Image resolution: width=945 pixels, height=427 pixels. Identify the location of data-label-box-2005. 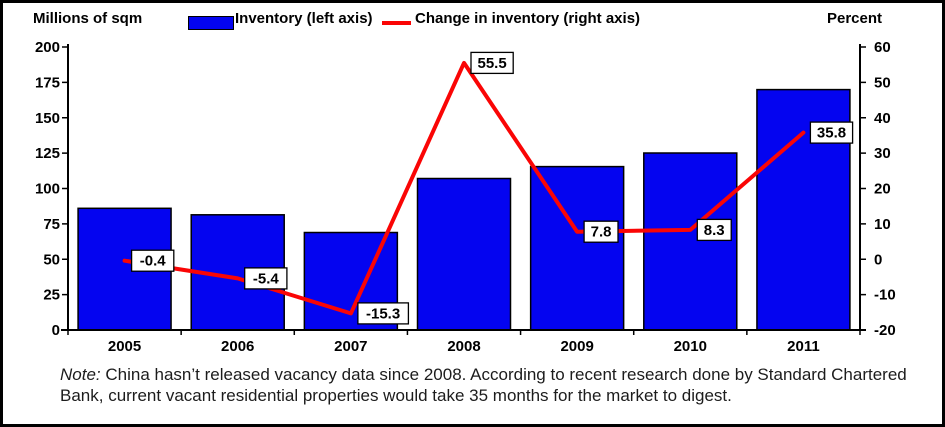
(152, 260).